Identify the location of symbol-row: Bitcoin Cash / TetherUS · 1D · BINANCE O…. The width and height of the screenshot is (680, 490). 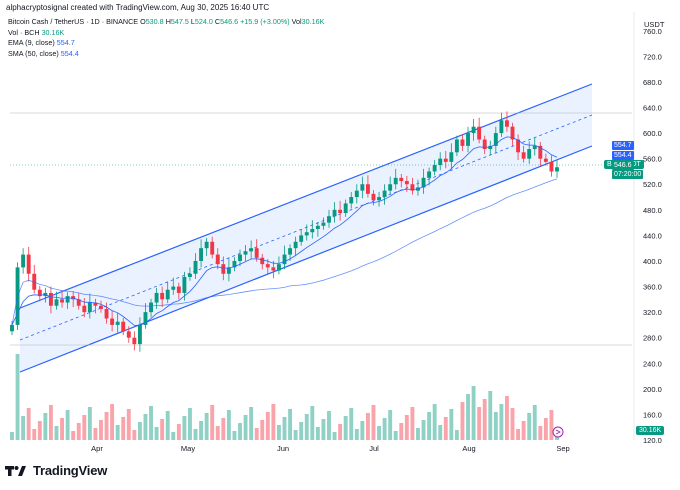
(166, 21).